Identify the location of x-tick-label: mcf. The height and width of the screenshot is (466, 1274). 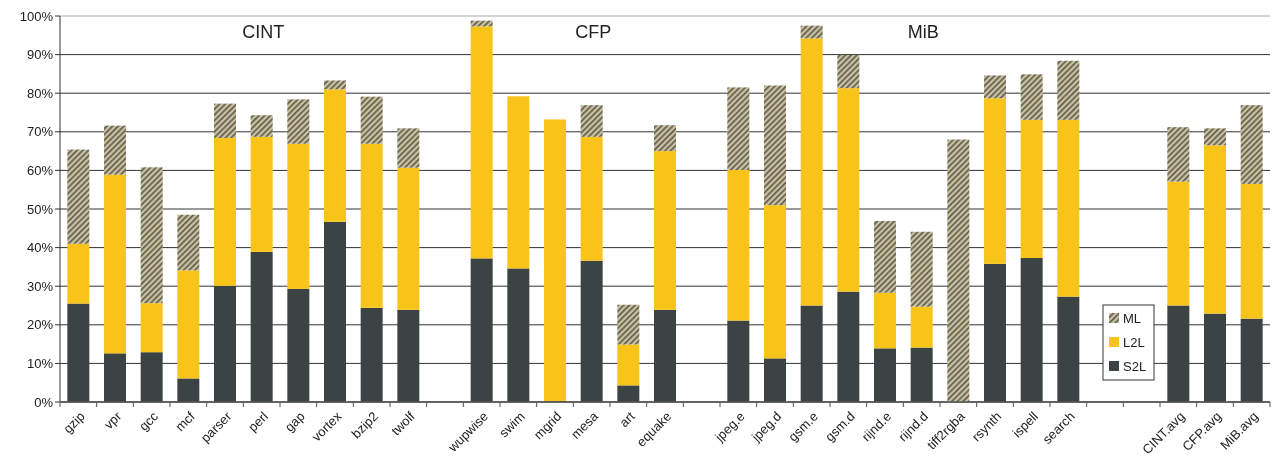
(185, 421).